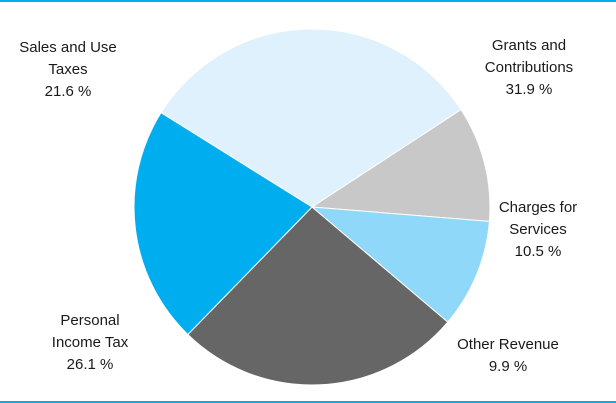  Describe the element at coordinates (308, 1) in the screenshot. I see `top-rule` at that location.